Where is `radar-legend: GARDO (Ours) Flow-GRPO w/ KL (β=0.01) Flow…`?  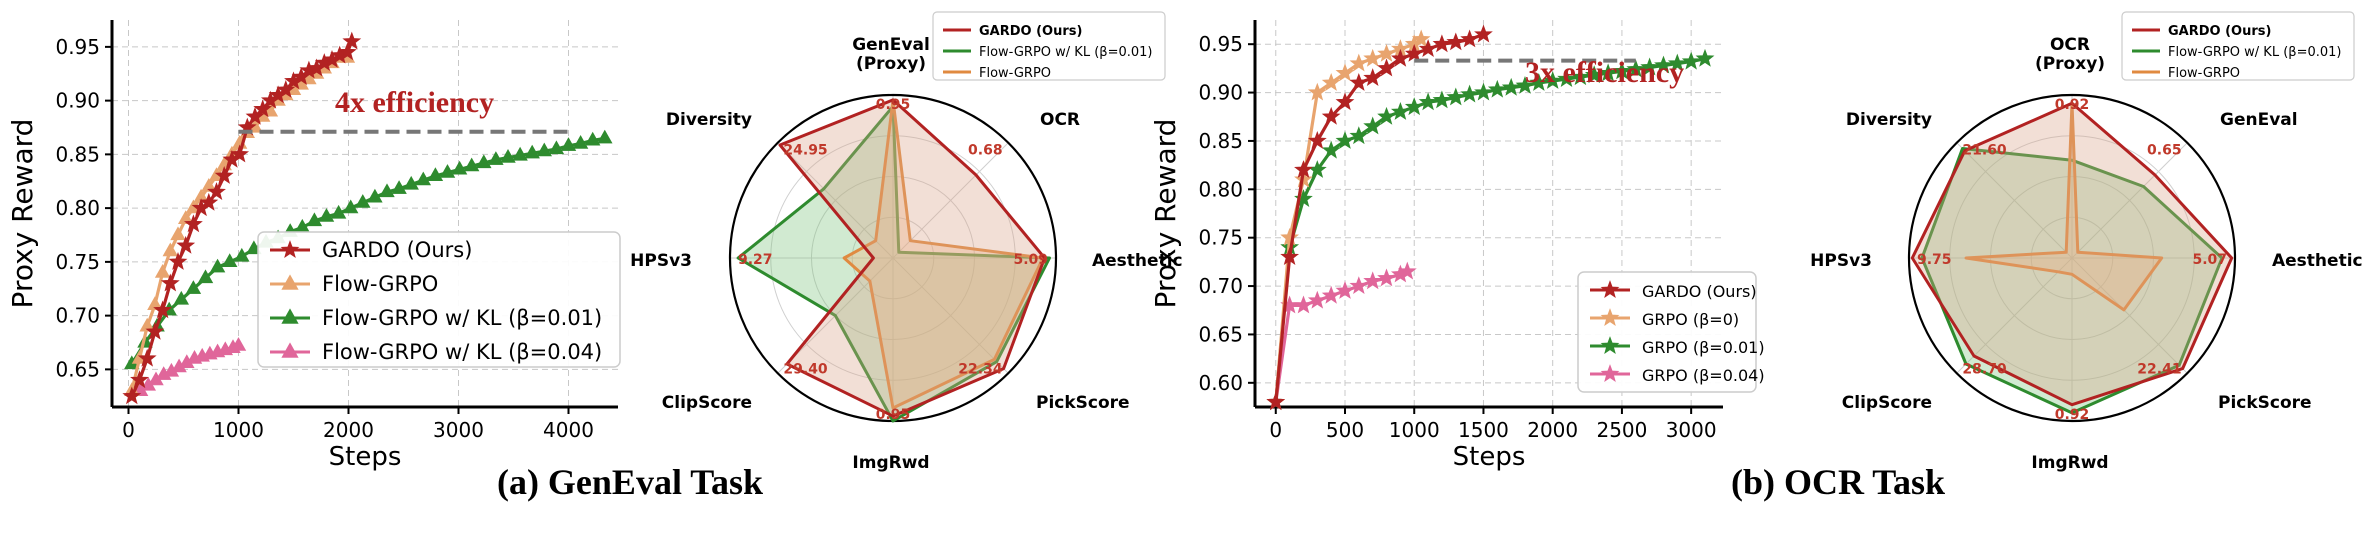
radar-legend: GARDO (Ours) Flow-GRPO w/ KL (β=0.01) Flow… is located at coordinates (2238, 46).